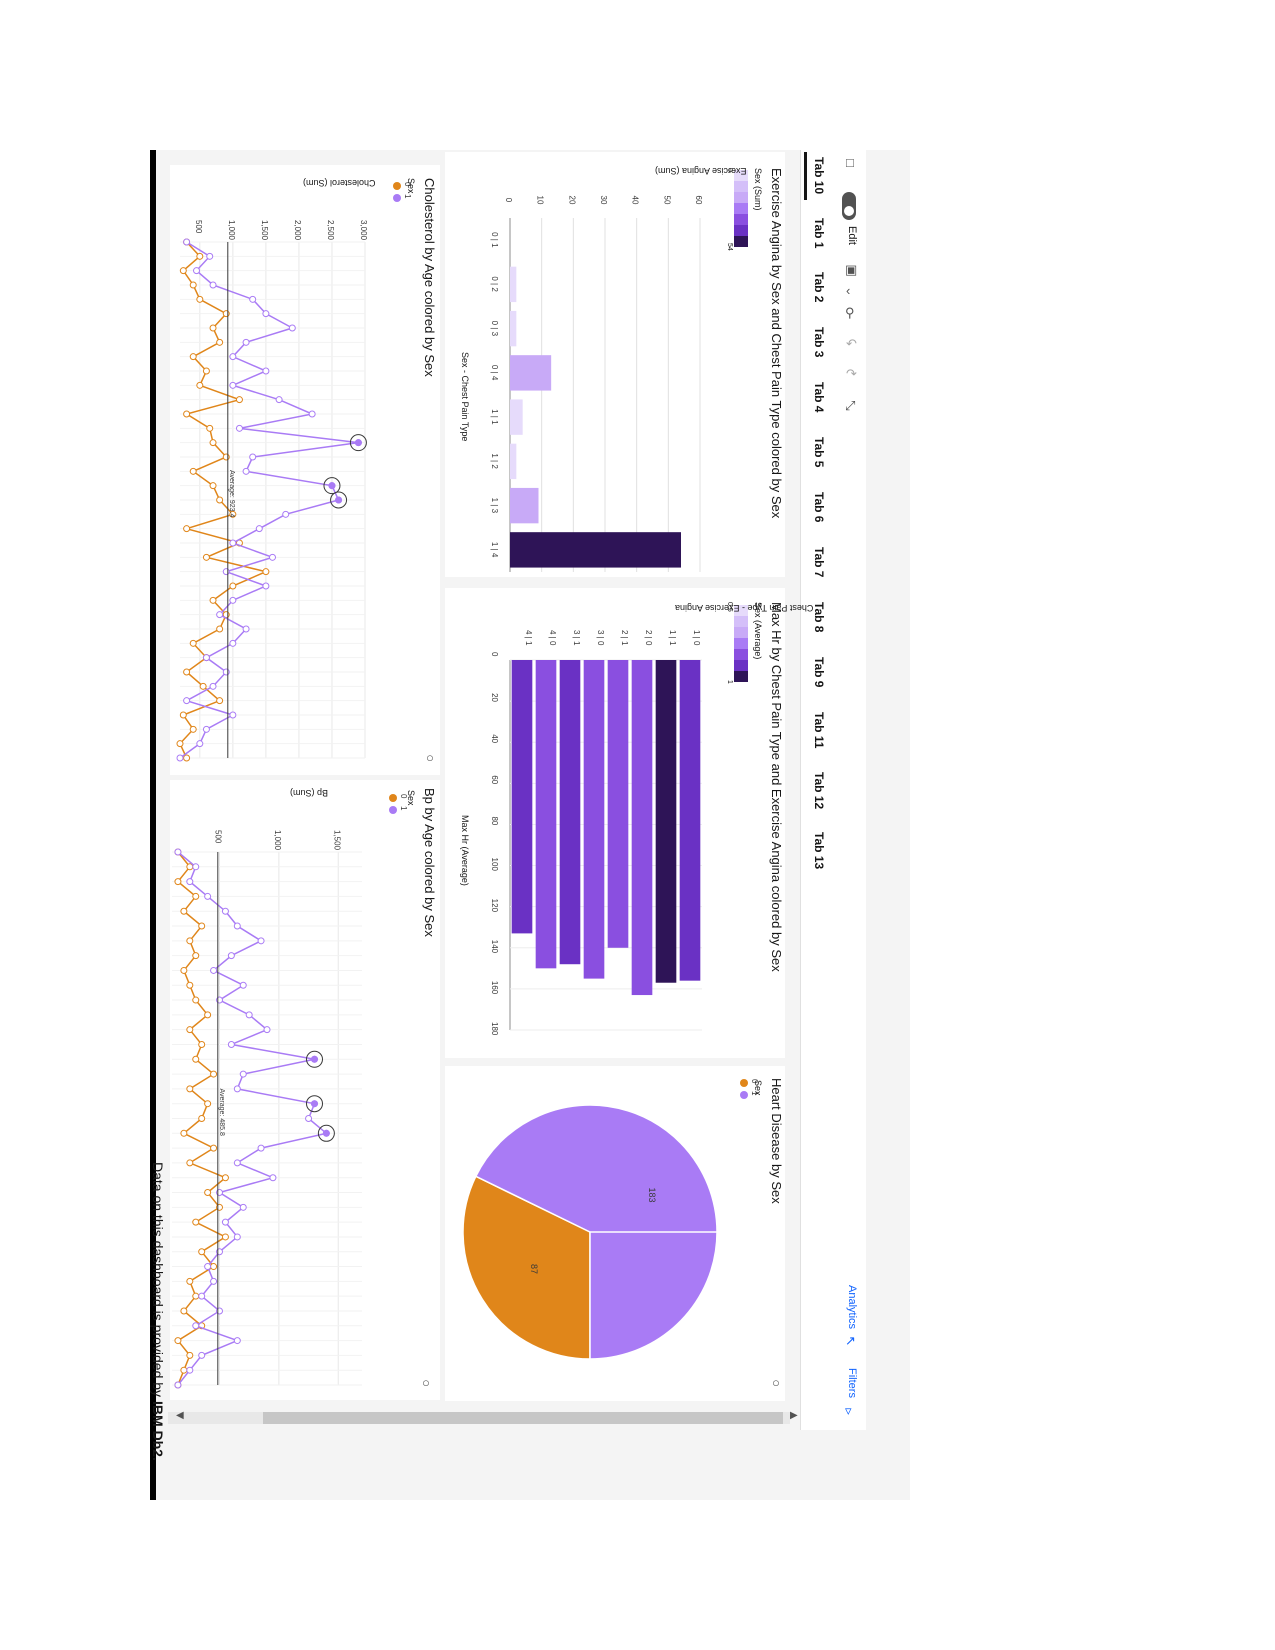 This screenshot has height=1650, width=1275. What do you see at coordinates (430, 757) in the screenshot?
I see `cholesterol-info-icon: ○` at bounding box center [430, 757].